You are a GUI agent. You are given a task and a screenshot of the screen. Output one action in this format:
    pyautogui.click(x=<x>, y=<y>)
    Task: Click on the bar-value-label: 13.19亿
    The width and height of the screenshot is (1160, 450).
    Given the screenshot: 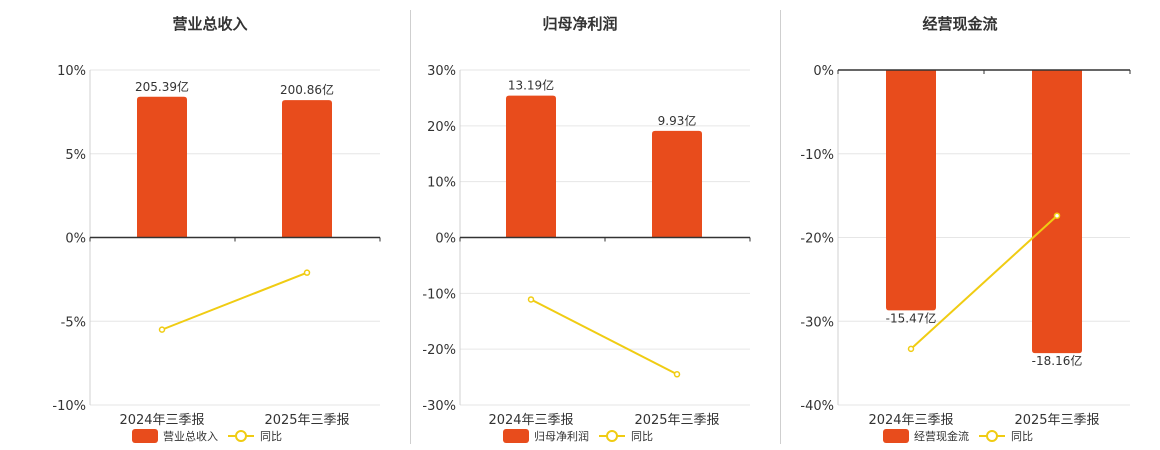 What is the action you would take?
    pyautogui.click(x=531, y=85)
    